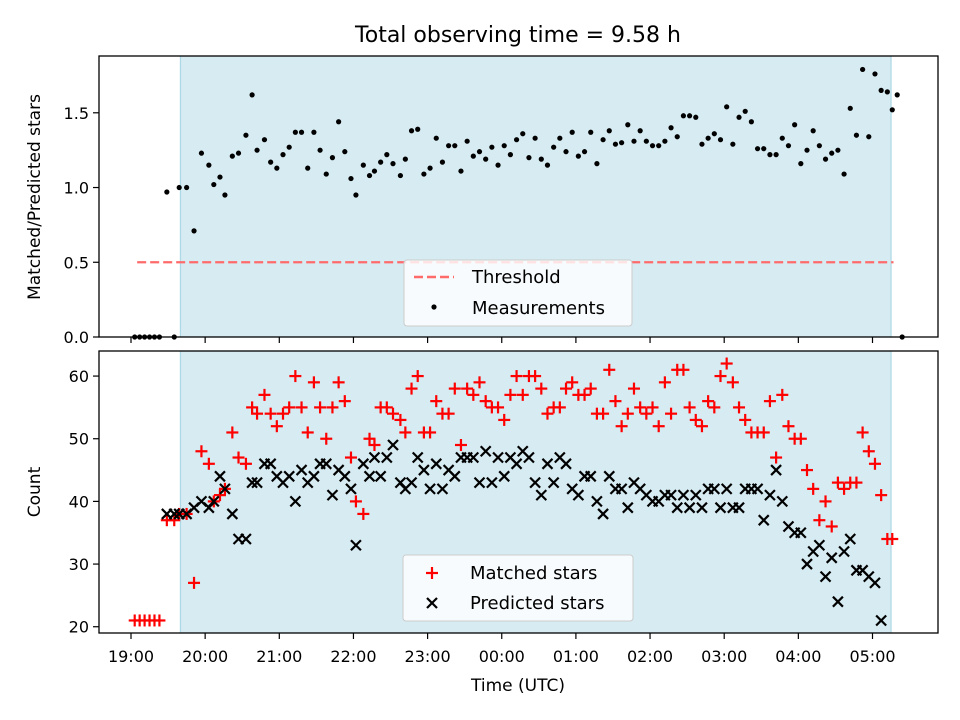 This screenshot has height=720, width=960. I want to click on x-tick-label: 21:00, so click(279, 656).